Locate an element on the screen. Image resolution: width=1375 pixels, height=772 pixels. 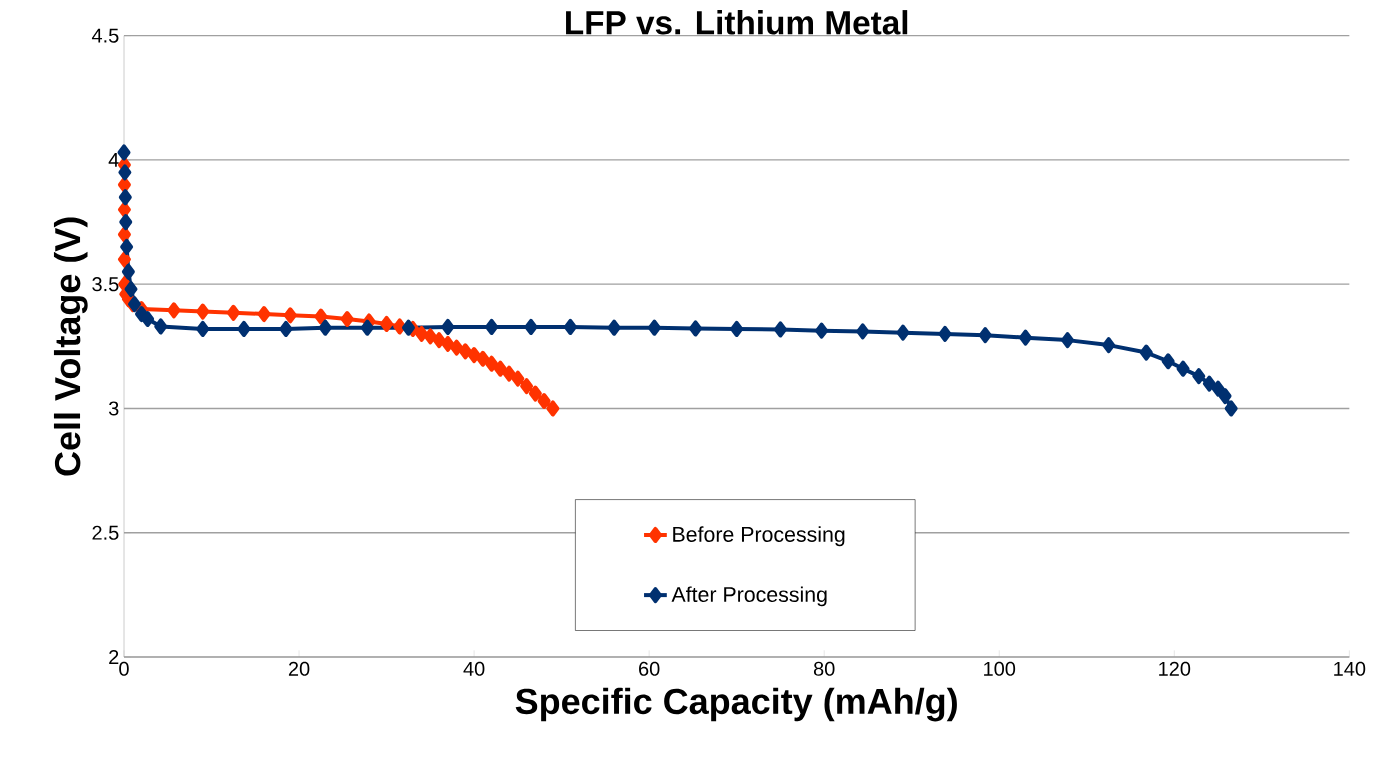
y-tick-label: 4 is located at coordinates (113, 160).